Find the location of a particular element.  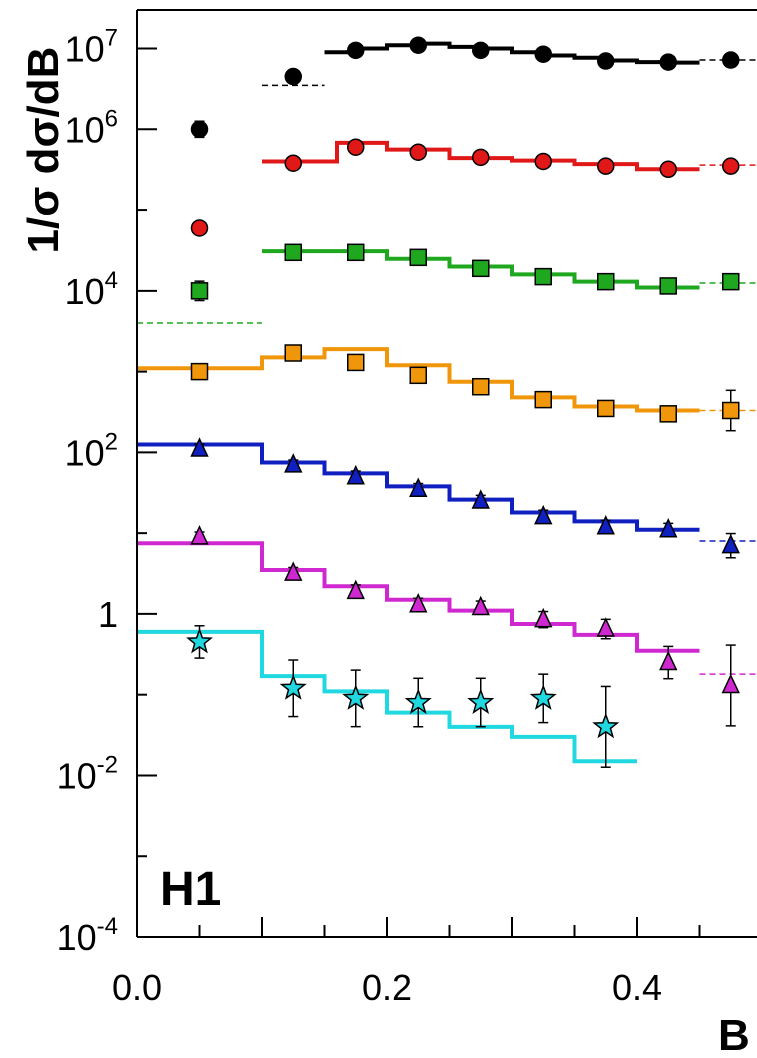

h1-experiment-logo: H1 is located at coordinates (190, 889).